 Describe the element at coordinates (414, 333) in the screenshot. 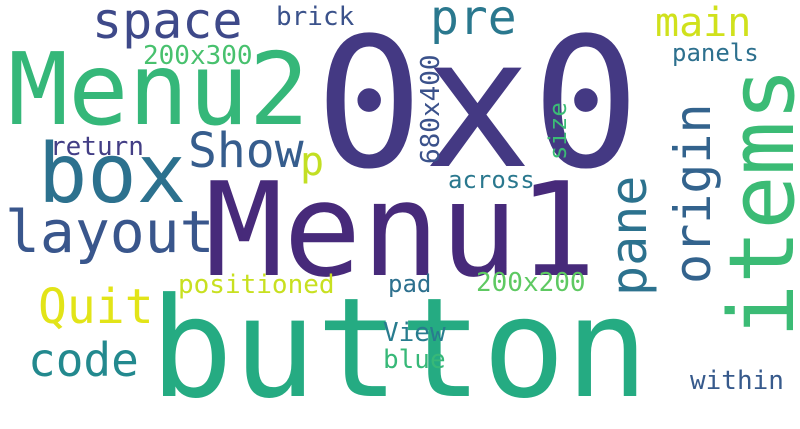

I see `word-view: View` at that location.